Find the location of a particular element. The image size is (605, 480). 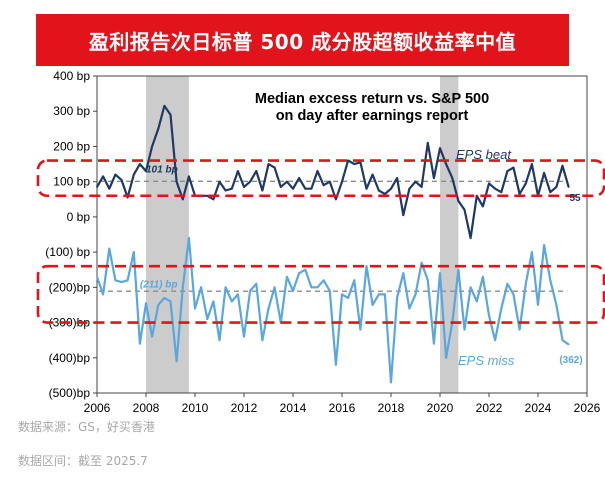

eps-beat-average-label: 101 bp is located at coordinates (162, 170).